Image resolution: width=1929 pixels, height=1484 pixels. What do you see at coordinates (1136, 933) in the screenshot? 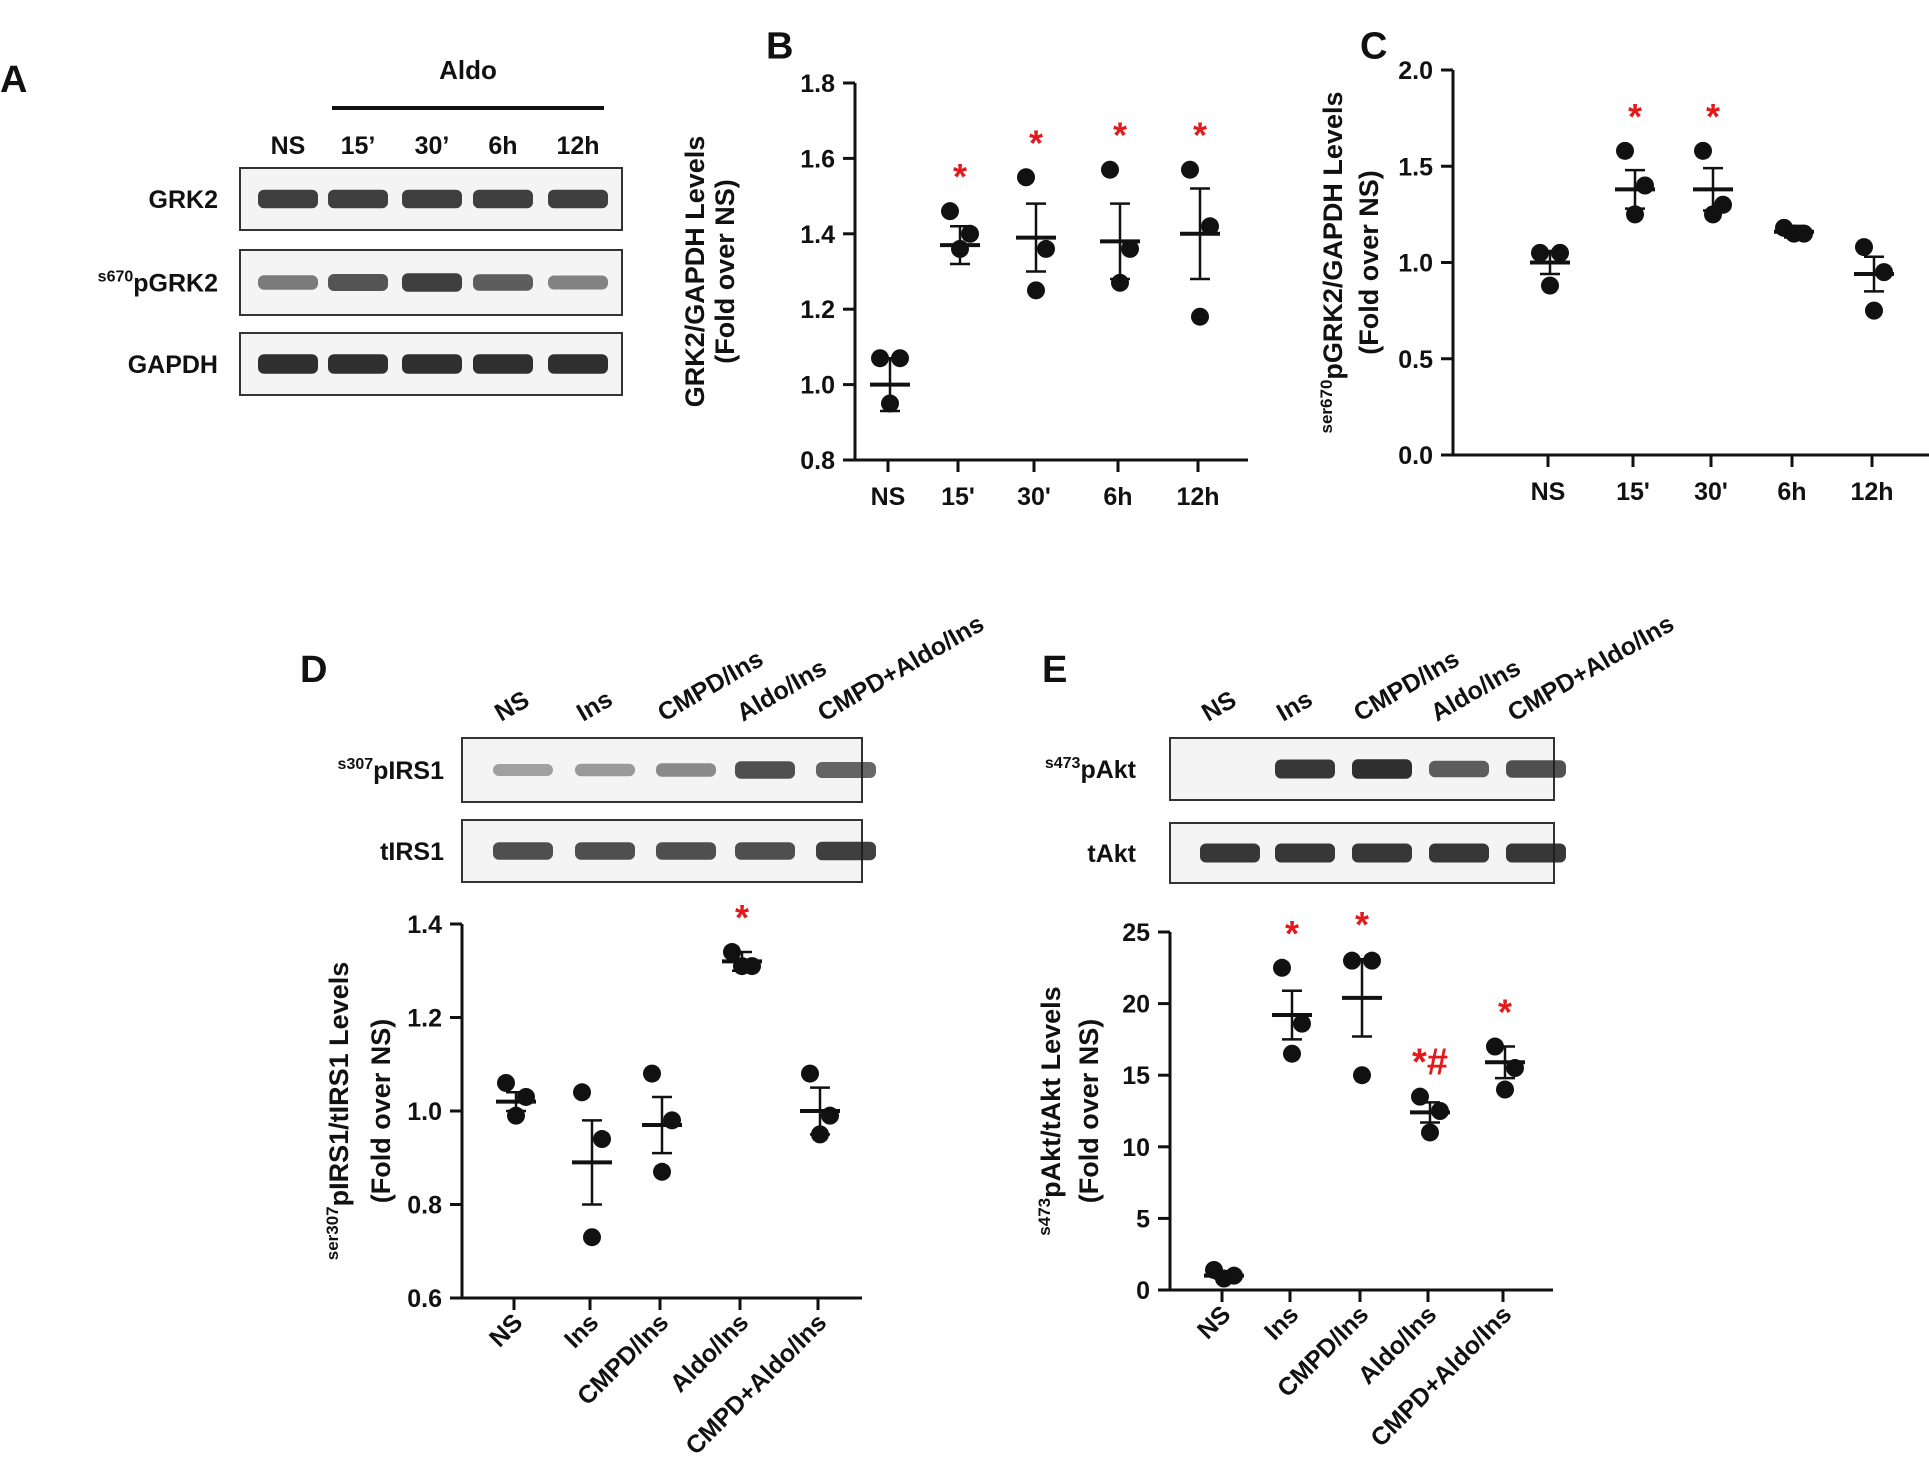
I see `y-tick-label: 25` at bounding box center [1136, 933].